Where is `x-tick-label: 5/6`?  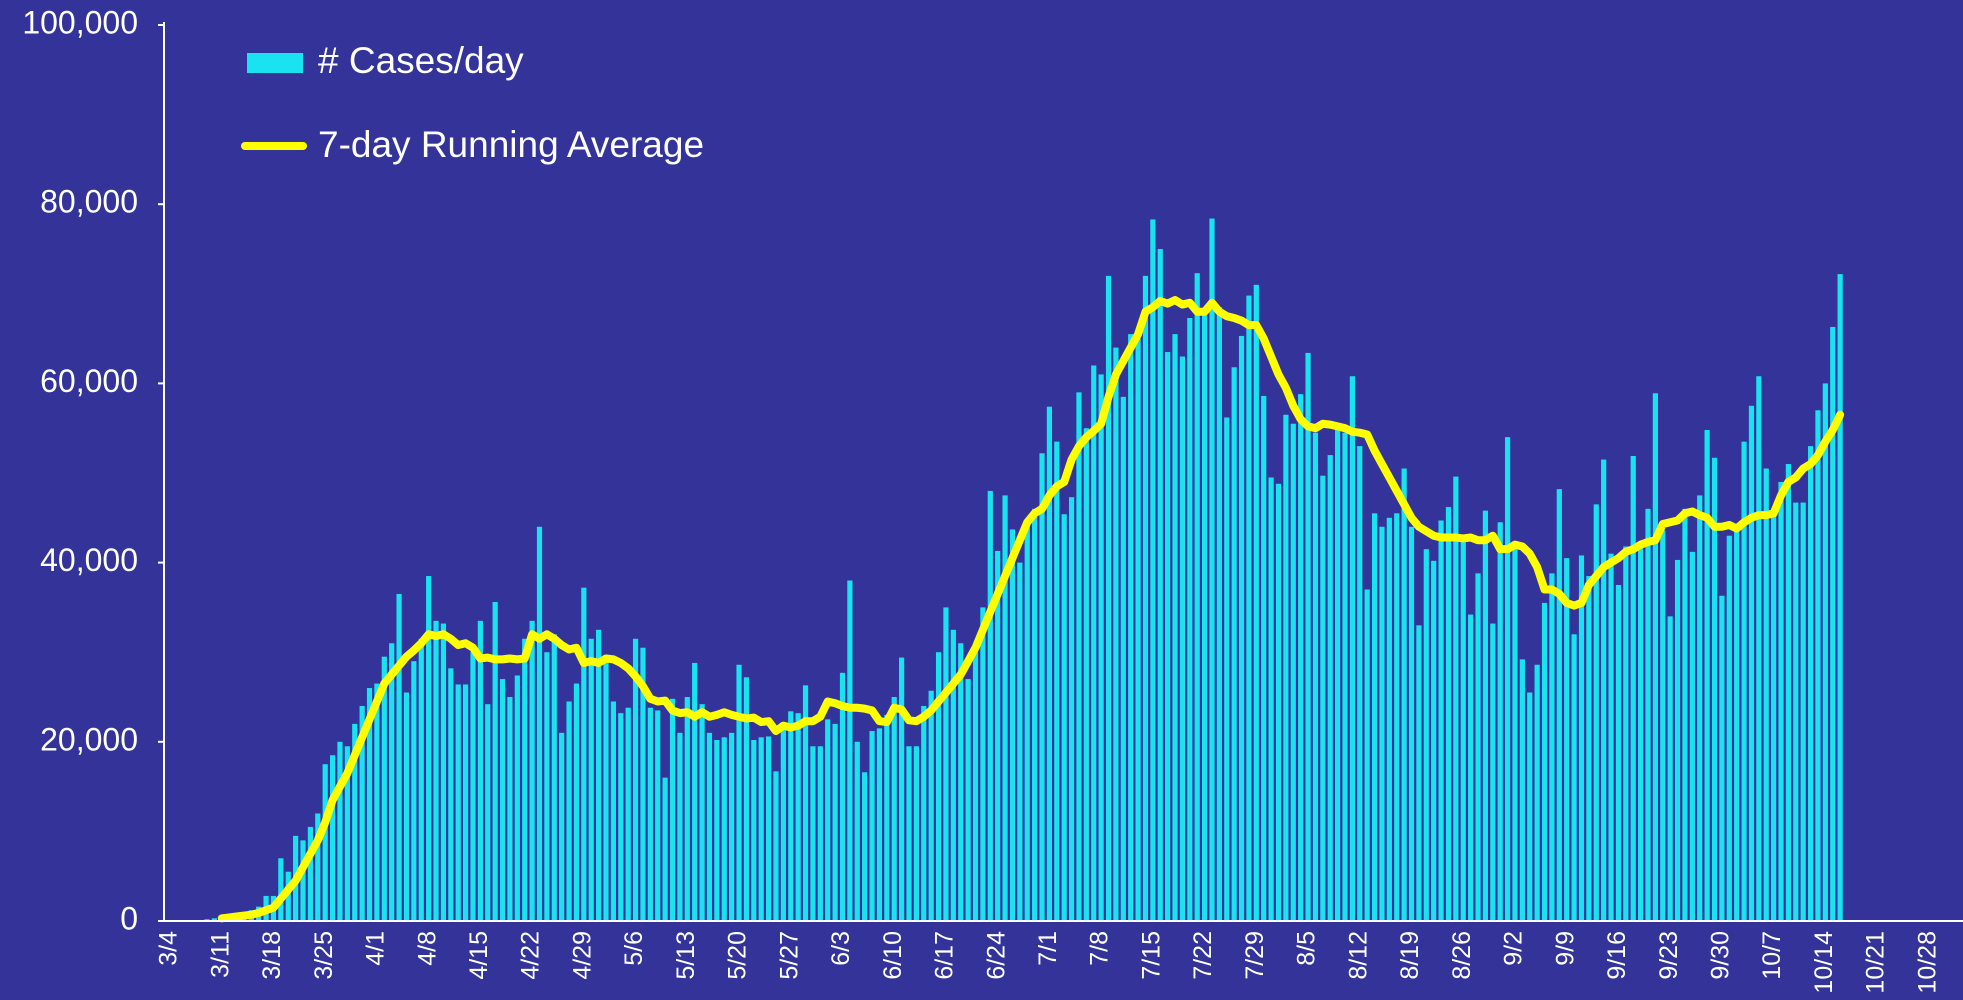 x-tick-label: 5/6 is located at coordinates (634, 948).